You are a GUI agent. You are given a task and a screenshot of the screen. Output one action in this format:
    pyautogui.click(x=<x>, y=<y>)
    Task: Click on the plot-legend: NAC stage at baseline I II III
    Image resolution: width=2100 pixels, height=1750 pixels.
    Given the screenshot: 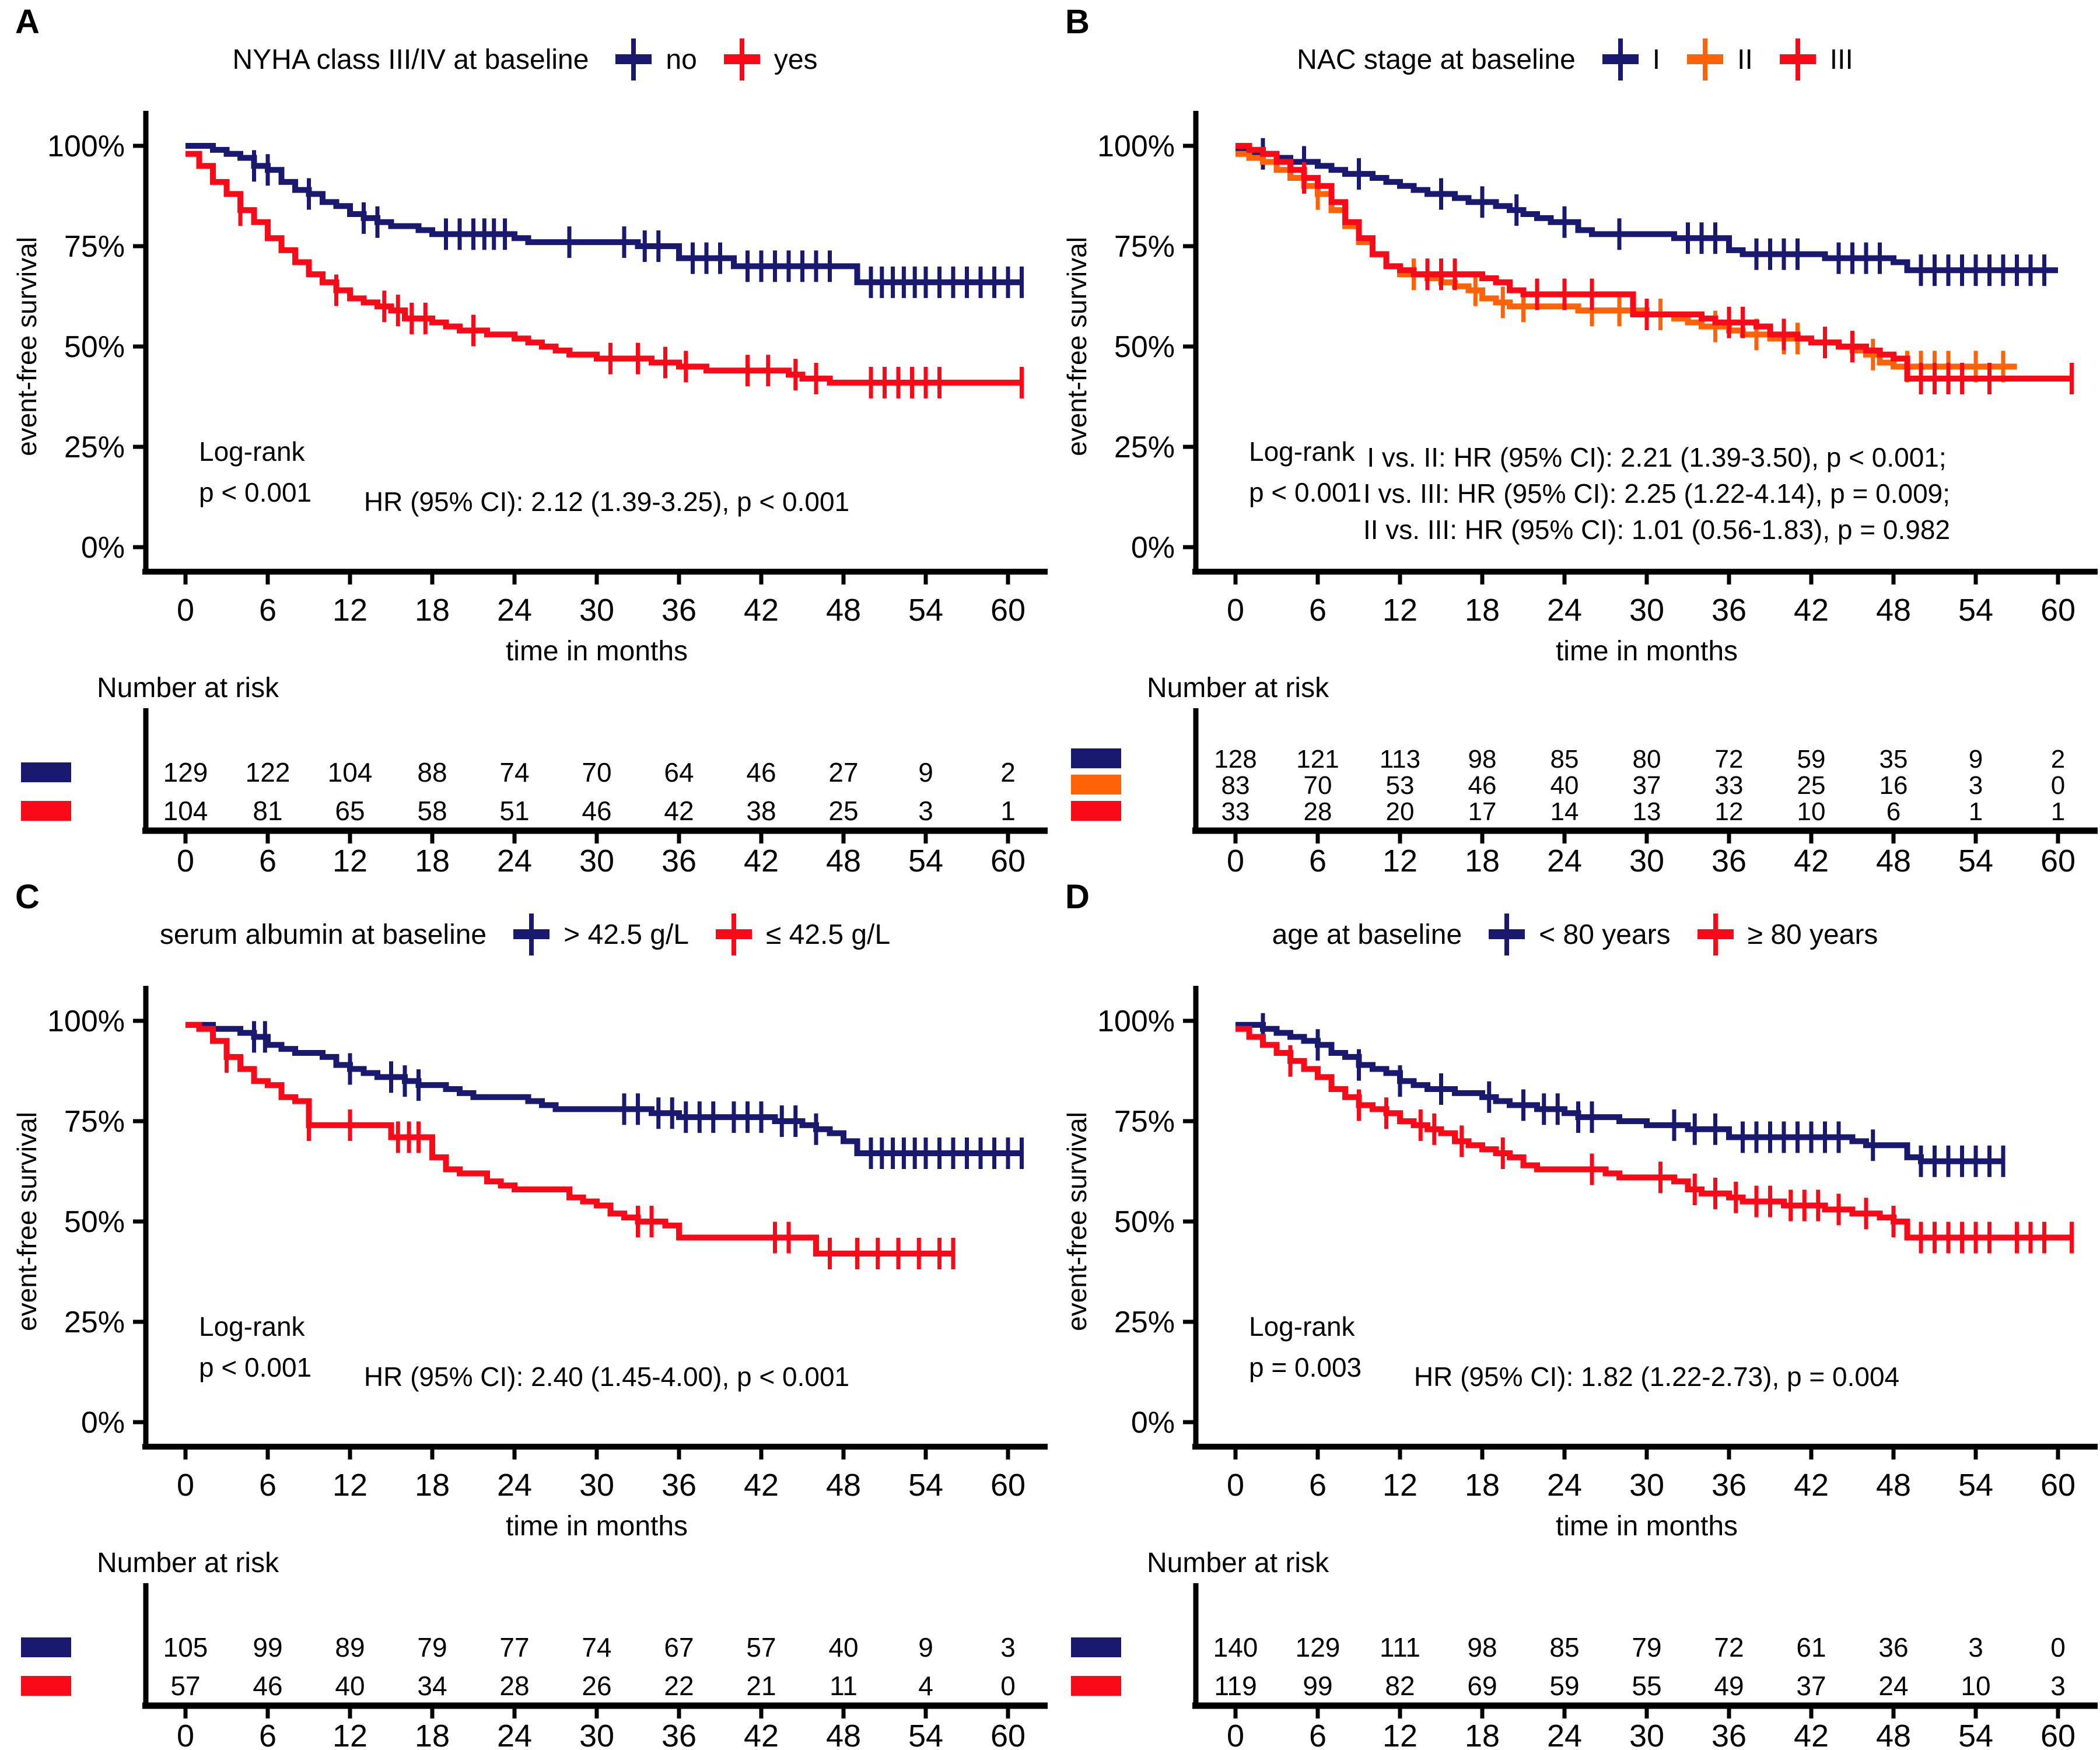 What is the action you would take?
    pyautogui.click(x=1575, y=60)
    